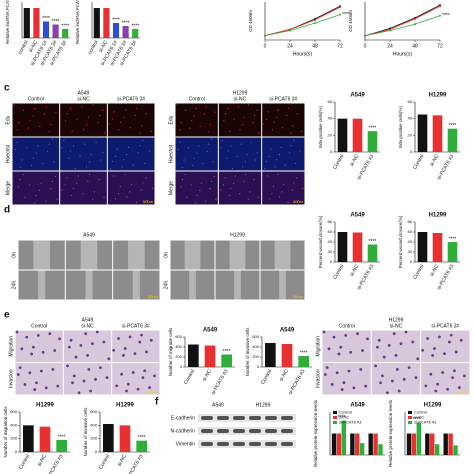 This screenshot has height=474, width=474. What do you see at coordinates (345, 412) in the screenshot?
I see `legend-label: Control` at bounding box center [345, 412].